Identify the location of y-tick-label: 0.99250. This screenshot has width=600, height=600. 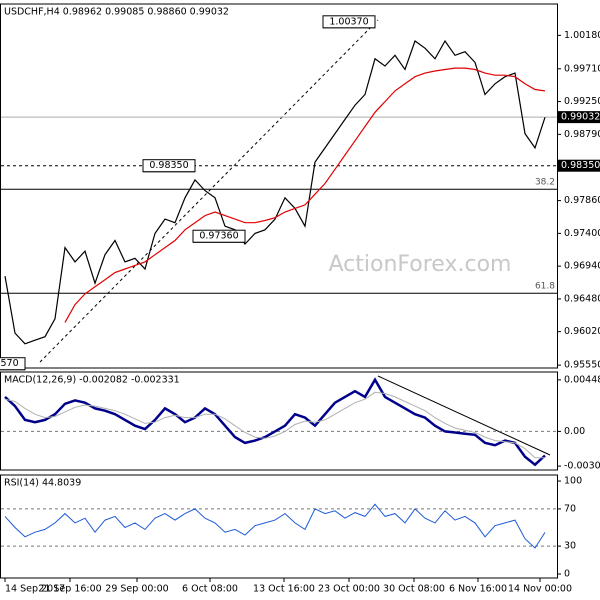
(582, 101).